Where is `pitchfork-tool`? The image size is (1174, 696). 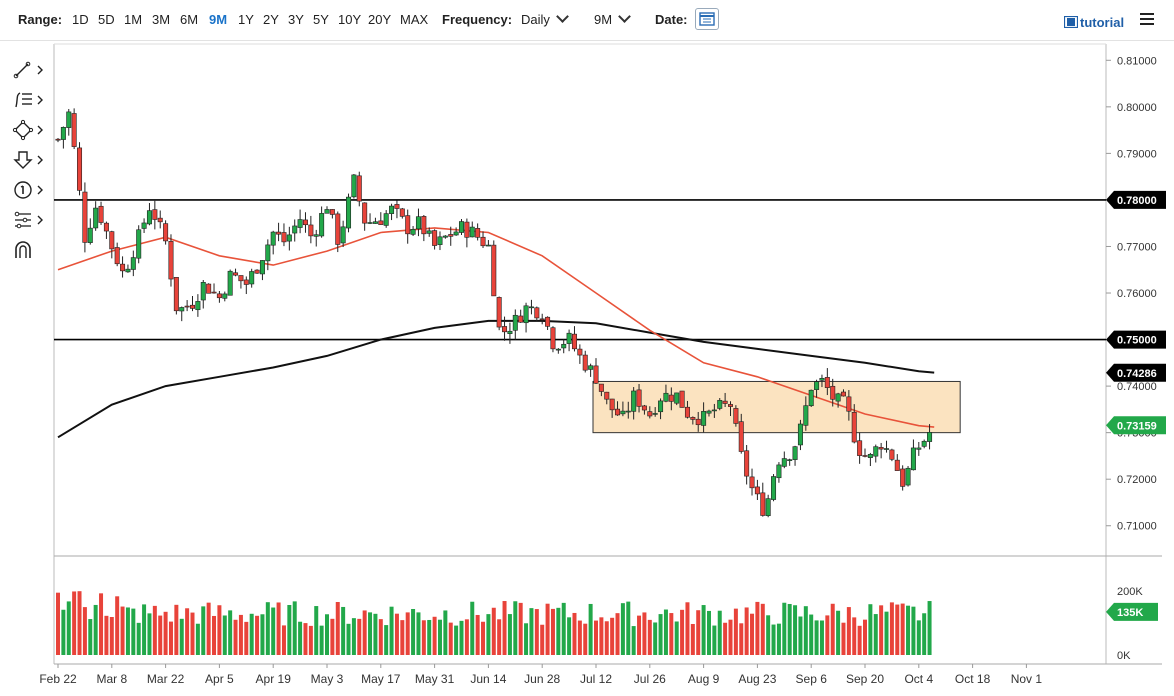 pitchfork-tool is located at coordinates (30, 220).